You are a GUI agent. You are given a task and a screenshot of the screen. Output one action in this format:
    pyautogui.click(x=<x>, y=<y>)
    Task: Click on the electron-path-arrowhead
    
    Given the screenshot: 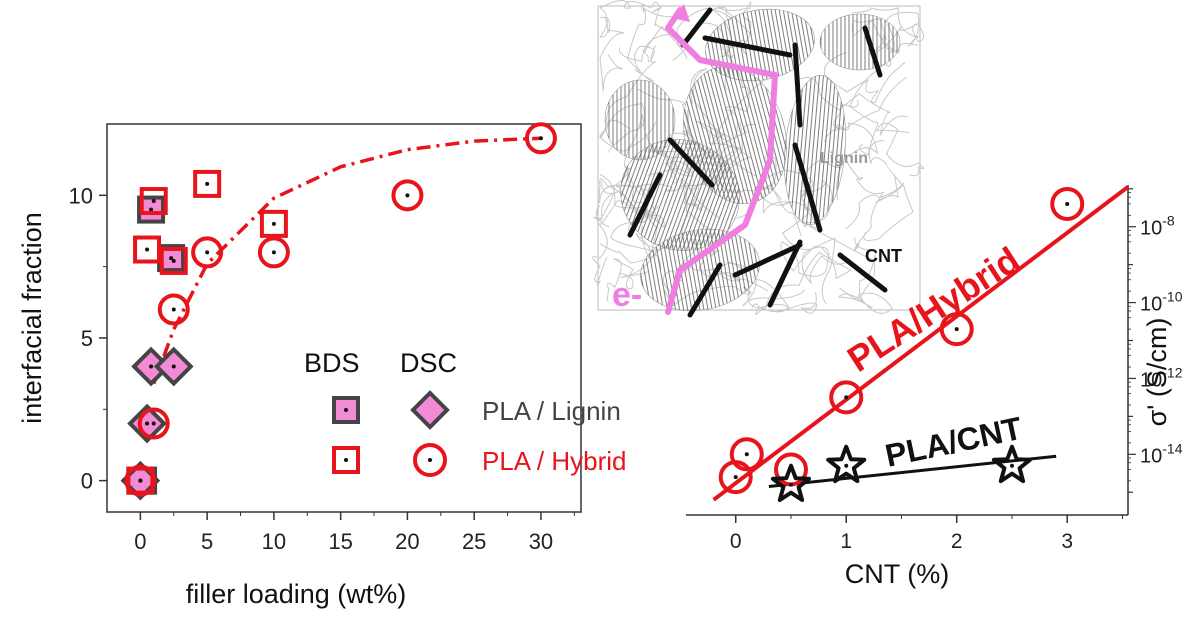 What is the action you would take?
    pyautogui.click(x=681, y=13)
    